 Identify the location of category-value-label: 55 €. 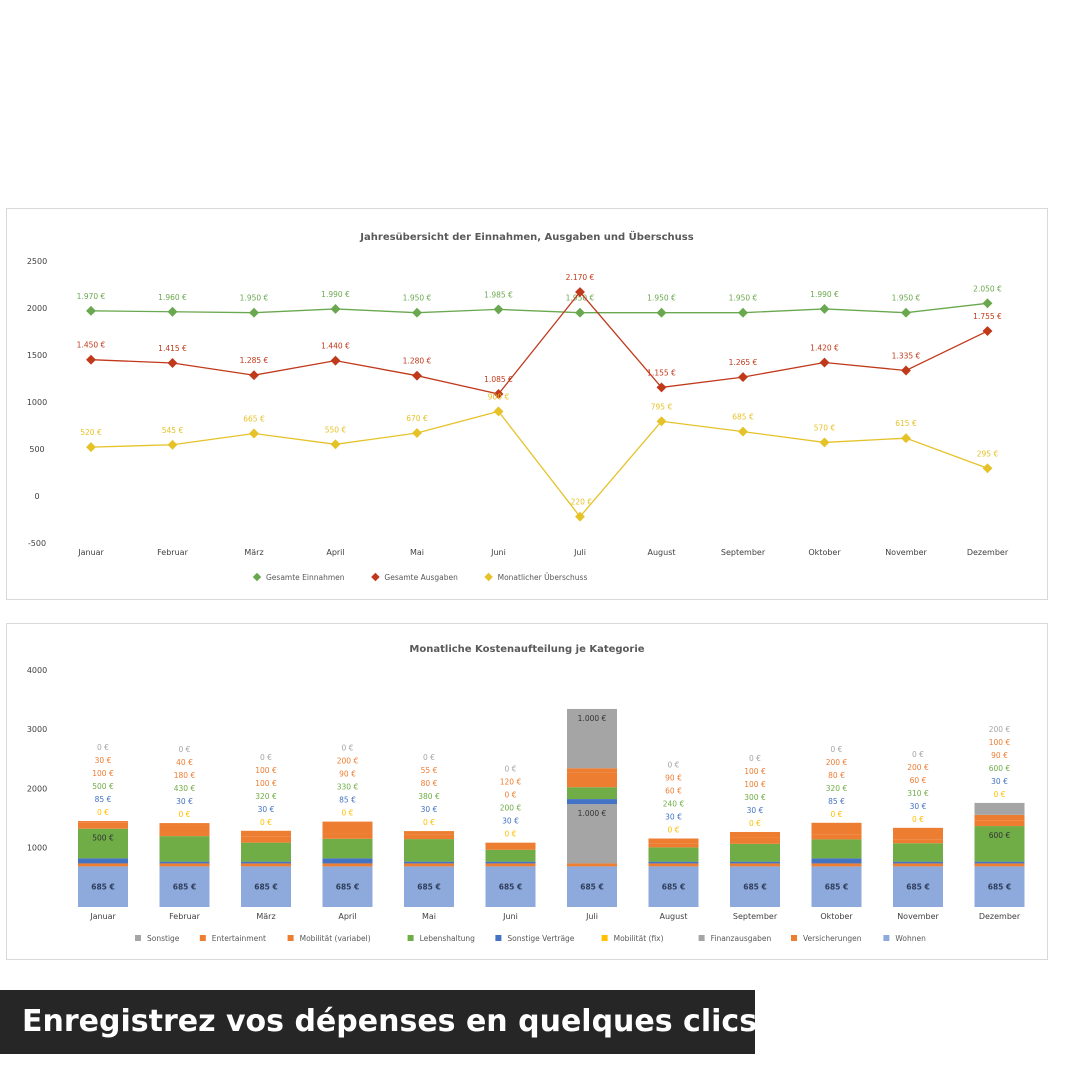
(429, 770).